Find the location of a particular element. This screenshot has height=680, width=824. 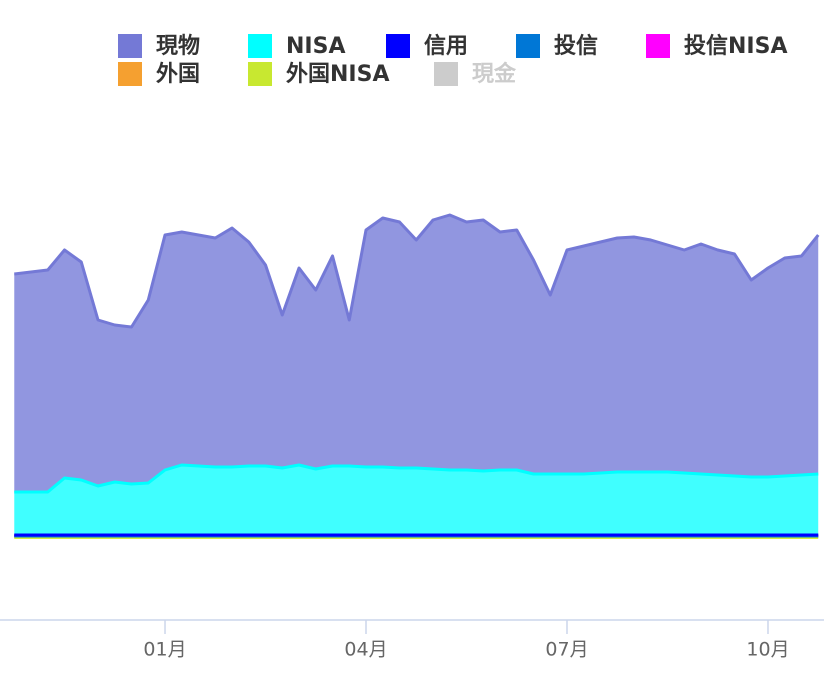

legend-label: 投信 is located at coordinates (576, 46).